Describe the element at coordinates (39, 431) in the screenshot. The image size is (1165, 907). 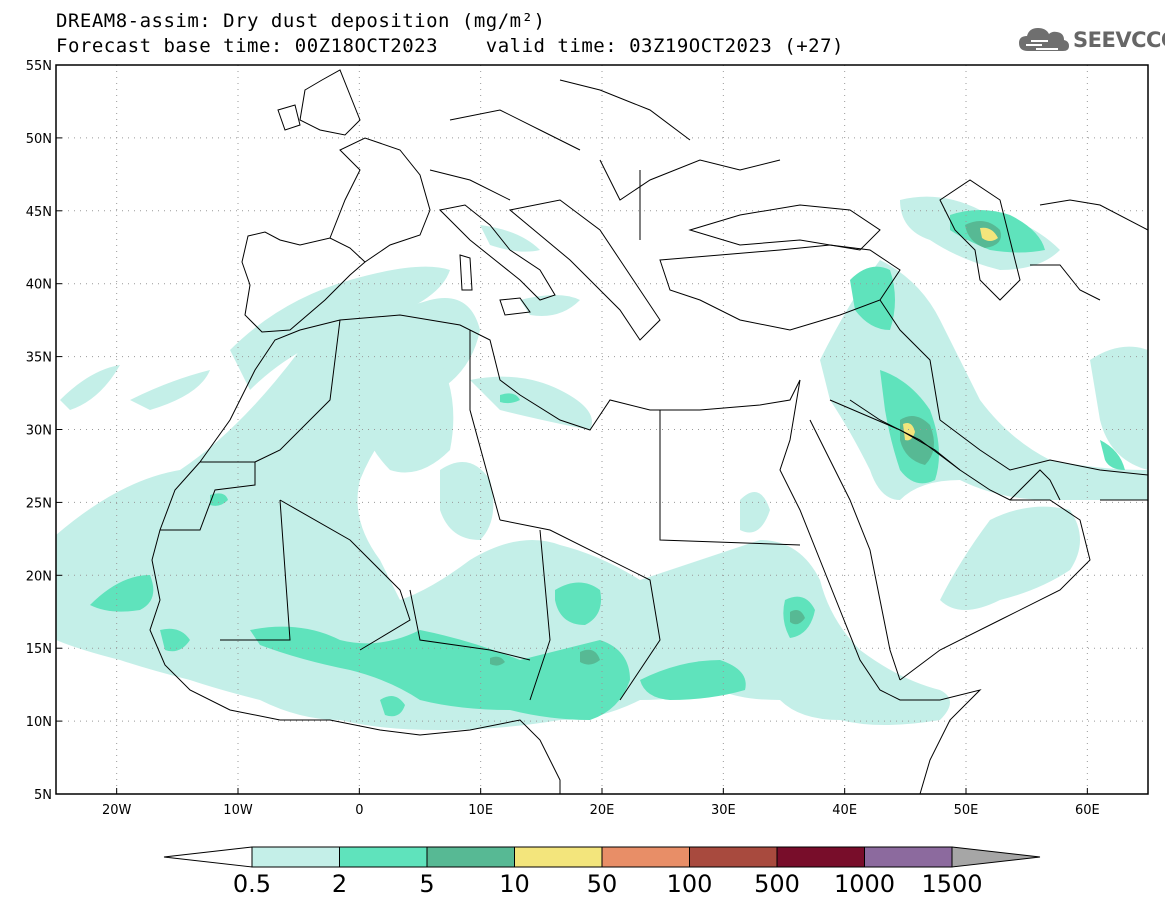
I see `lat-tick-label: 30N` at that location.